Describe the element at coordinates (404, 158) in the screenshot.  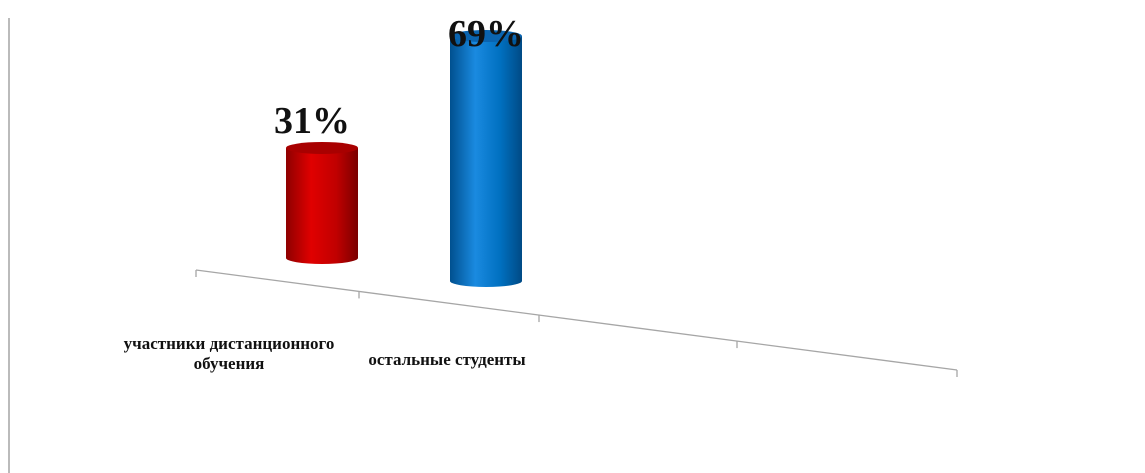
I see `bars-group` at that location.